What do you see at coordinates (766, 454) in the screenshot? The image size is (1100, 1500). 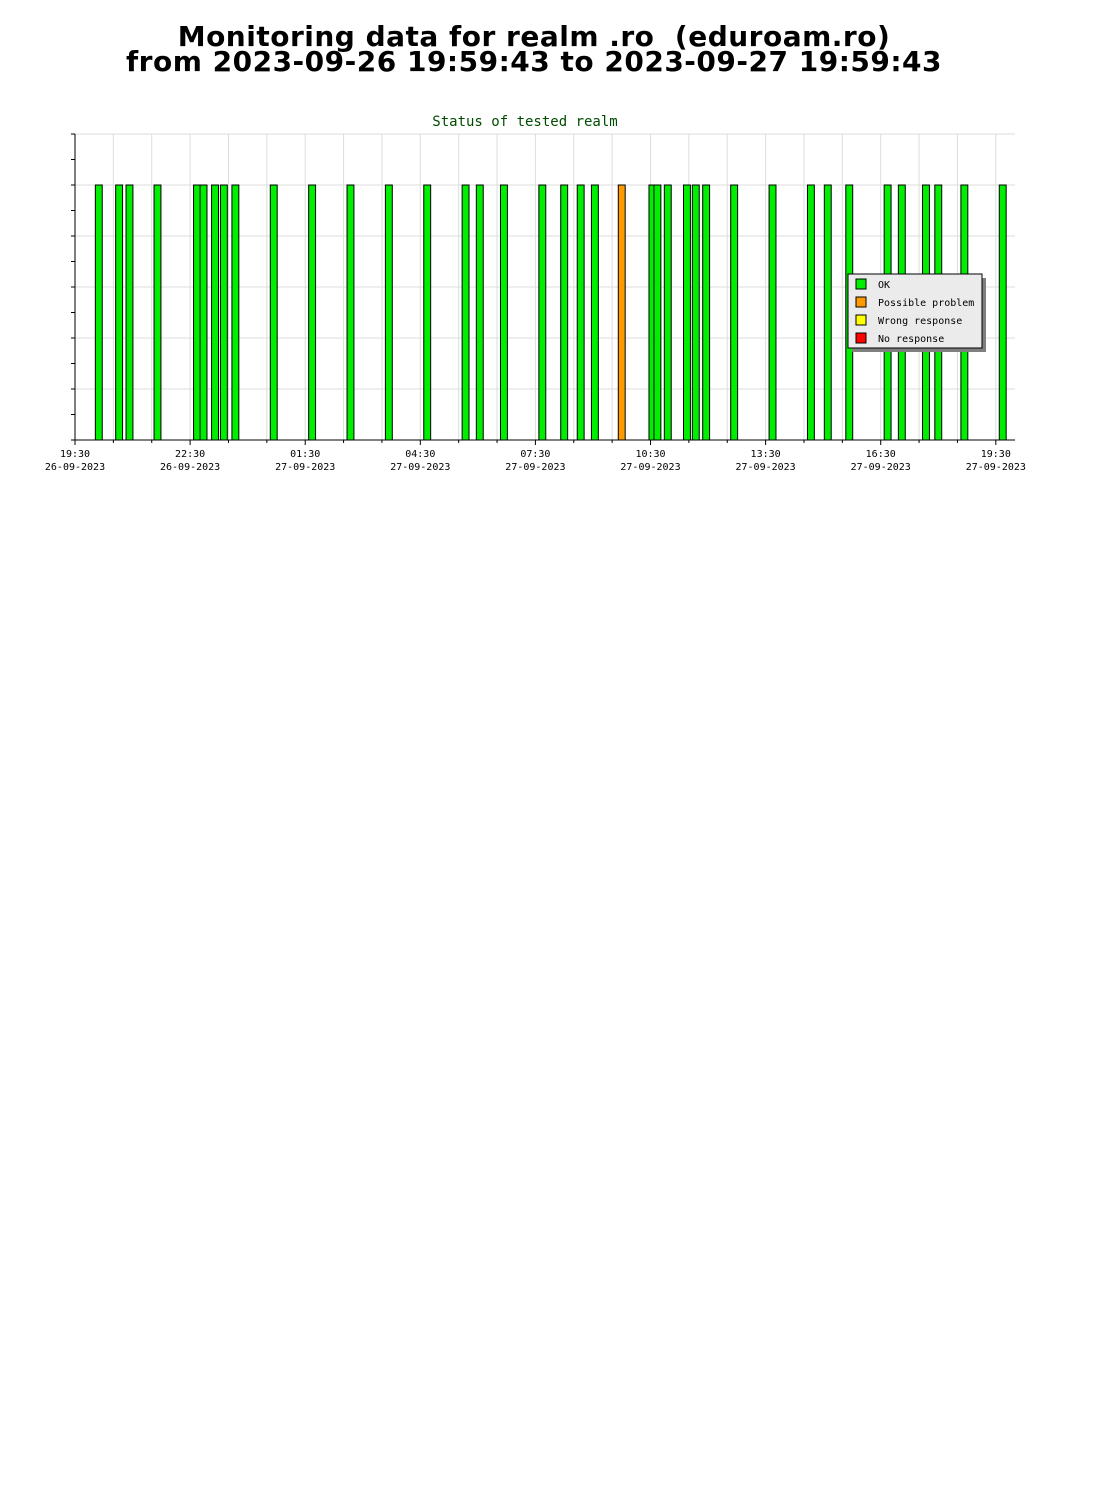 I see `x-tick-label-time: 13:30` at bounding box center [766, 454].